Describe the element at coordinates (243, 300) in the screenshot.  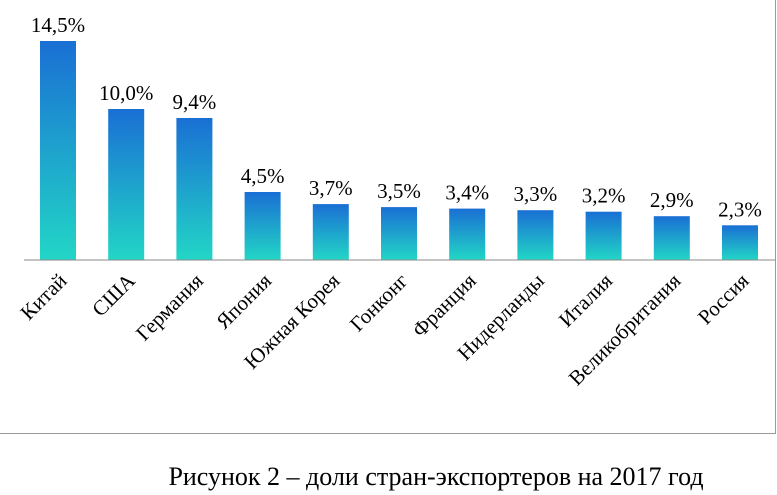
I see `category-label-4: Япония` at that location.